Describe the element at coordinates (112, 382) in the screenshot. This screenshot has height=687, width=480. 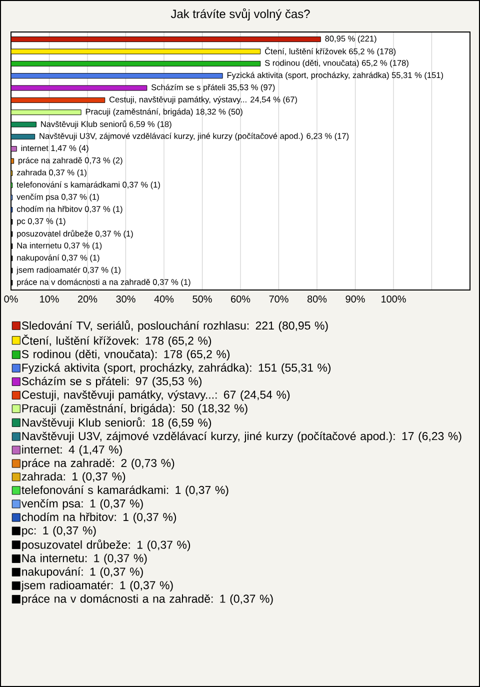
I see `legend-label: Scházím se s přáteli: 97 (35,53 %)` at that location.